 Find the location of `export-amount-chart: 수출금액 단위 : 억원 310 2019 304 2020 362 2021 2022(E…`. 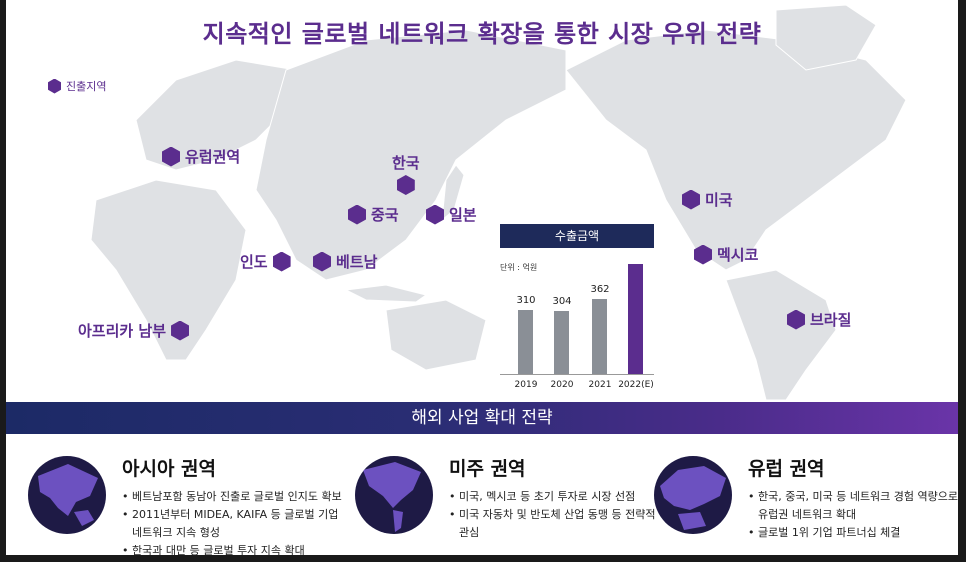

export-amount-chart: 수출금액 단위 : 억원 310 2019 304 2020 362 2021 2022(E… is located at coordinates (577, 310).